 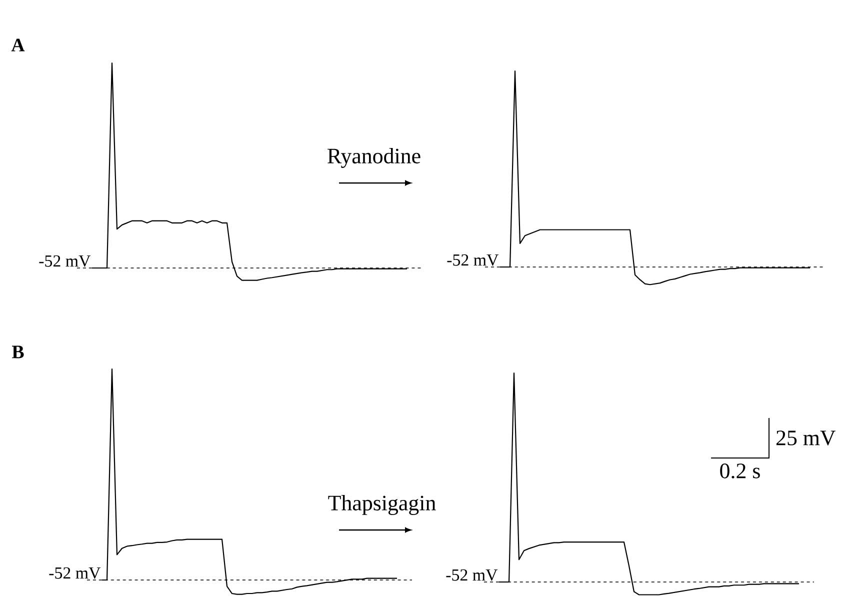 What do you see at coordinates (374, 158) in the screenshot?
I see `annotation: Ryanodine` at bounding box center [374, 158].